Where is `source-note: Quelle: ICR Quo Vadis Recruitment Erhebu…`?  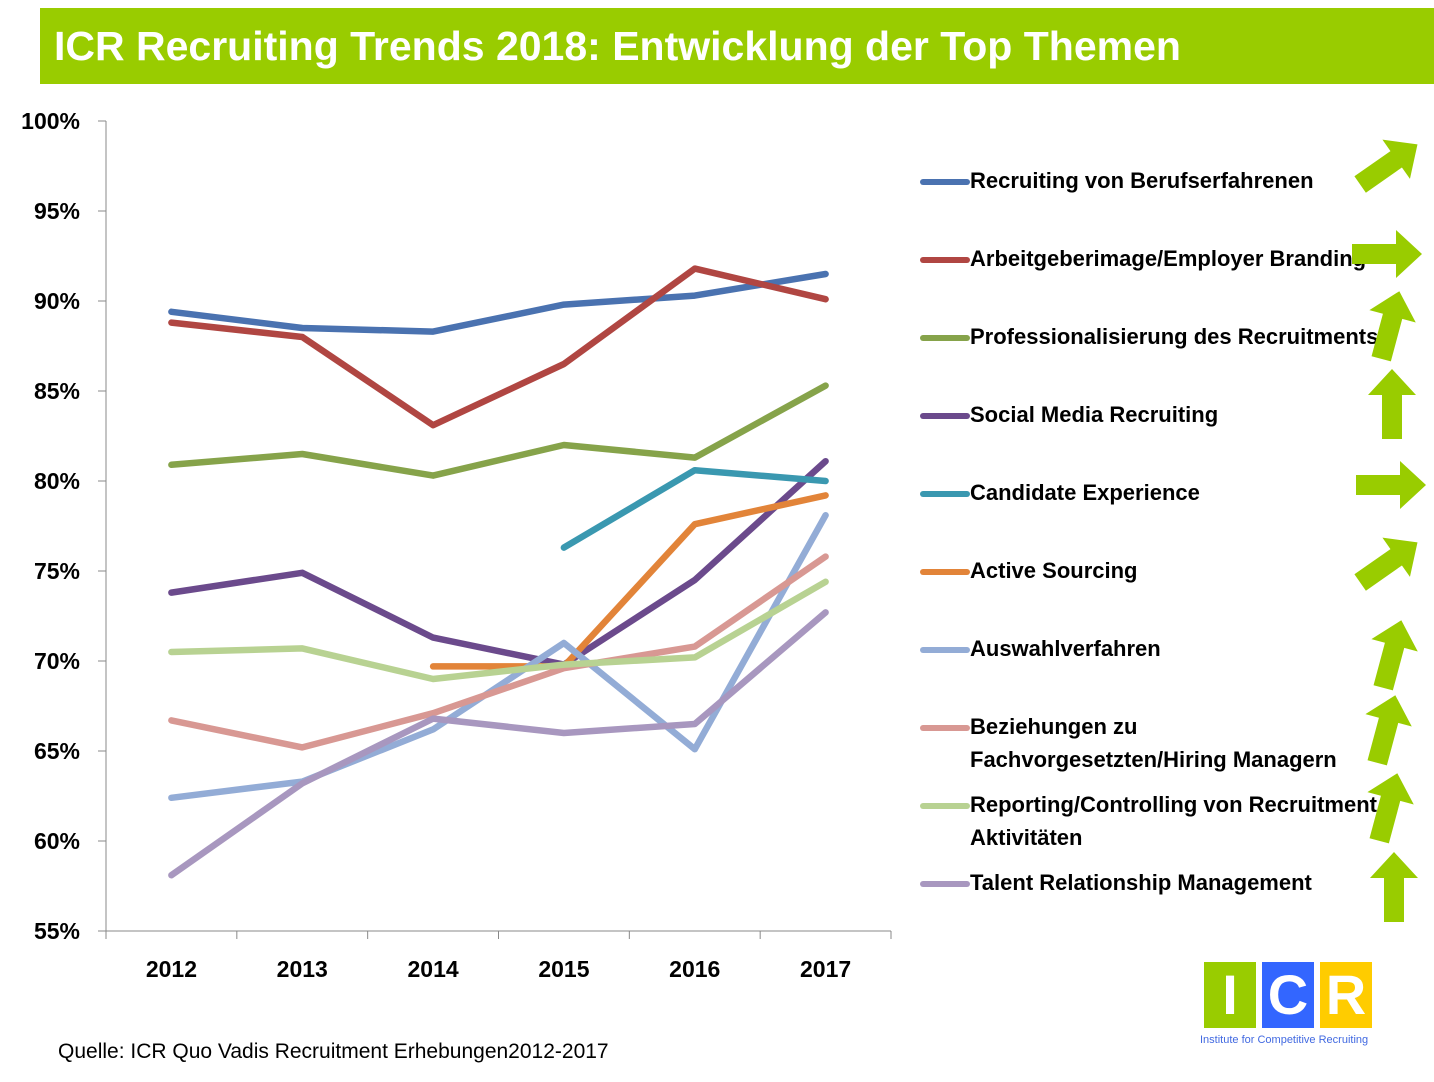 source-note: Quelle: ICR Quo Vadis Recruitment Erhebu… is located at coordinates (333, 1051).